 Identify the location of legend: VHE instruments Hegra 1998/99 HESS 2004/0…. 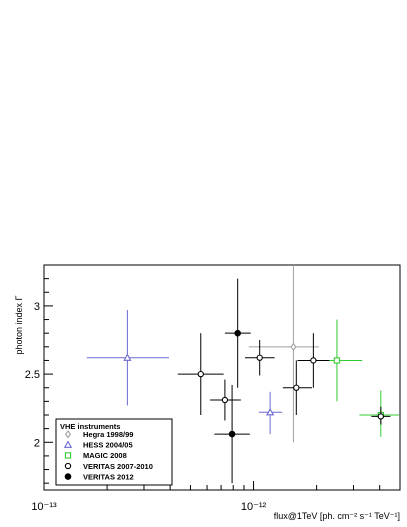
(114, 452).